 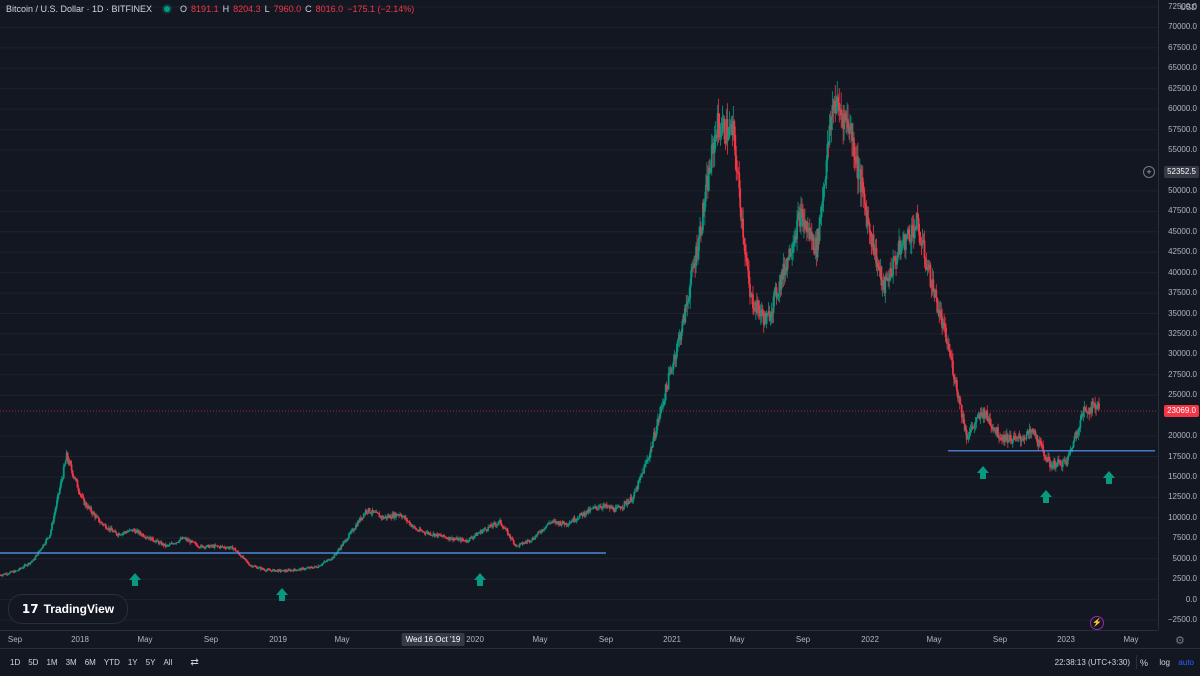 I want to click on add-alert-plus-icon: +, so click(x=1149, y=171).